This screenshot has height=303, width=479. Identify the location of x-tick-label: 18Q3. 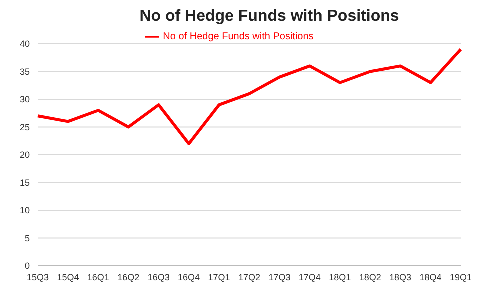
(401, 277).